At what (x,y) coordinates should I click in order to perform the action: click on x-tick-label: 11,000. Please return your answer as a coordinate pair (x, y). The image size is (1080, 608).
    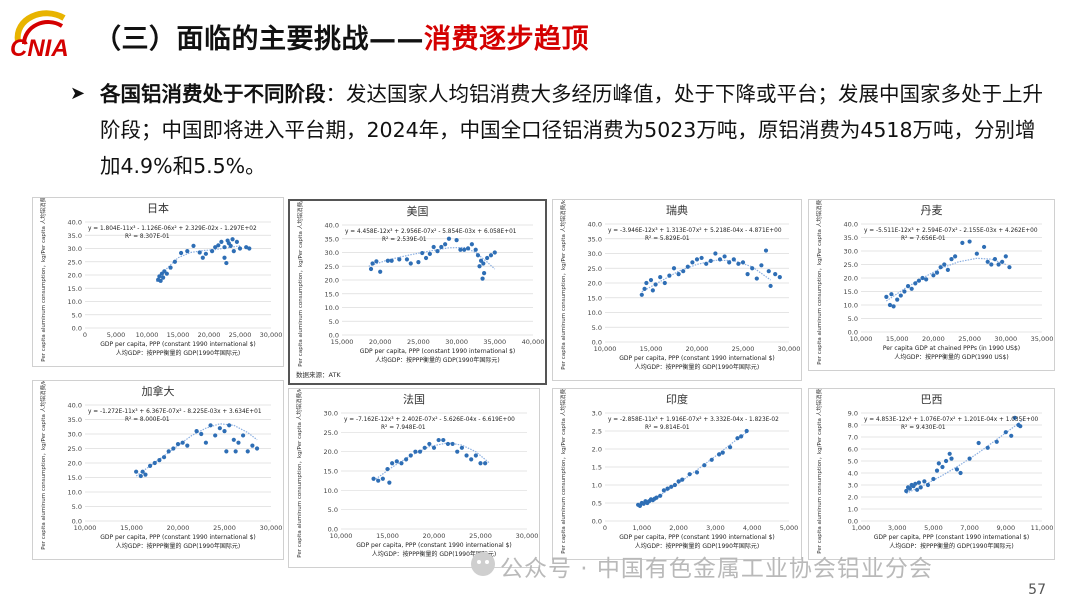
    Looking at the image, I should click on (1042, 528).